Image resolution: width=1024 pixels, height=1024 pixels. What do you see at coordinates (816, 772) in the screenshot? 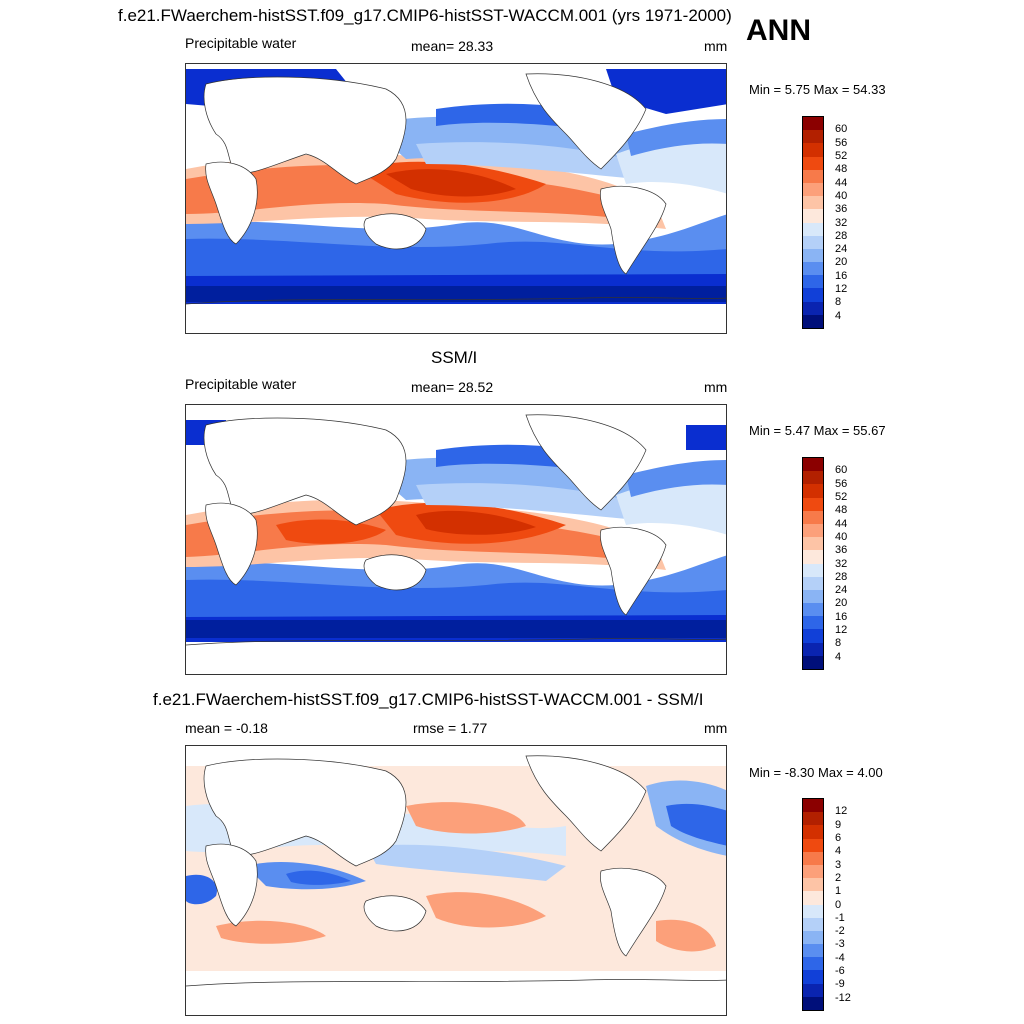
I see `panel3-minmax-label: Min = -8.30 Max = 4.00` at bounding box center [816, 772].